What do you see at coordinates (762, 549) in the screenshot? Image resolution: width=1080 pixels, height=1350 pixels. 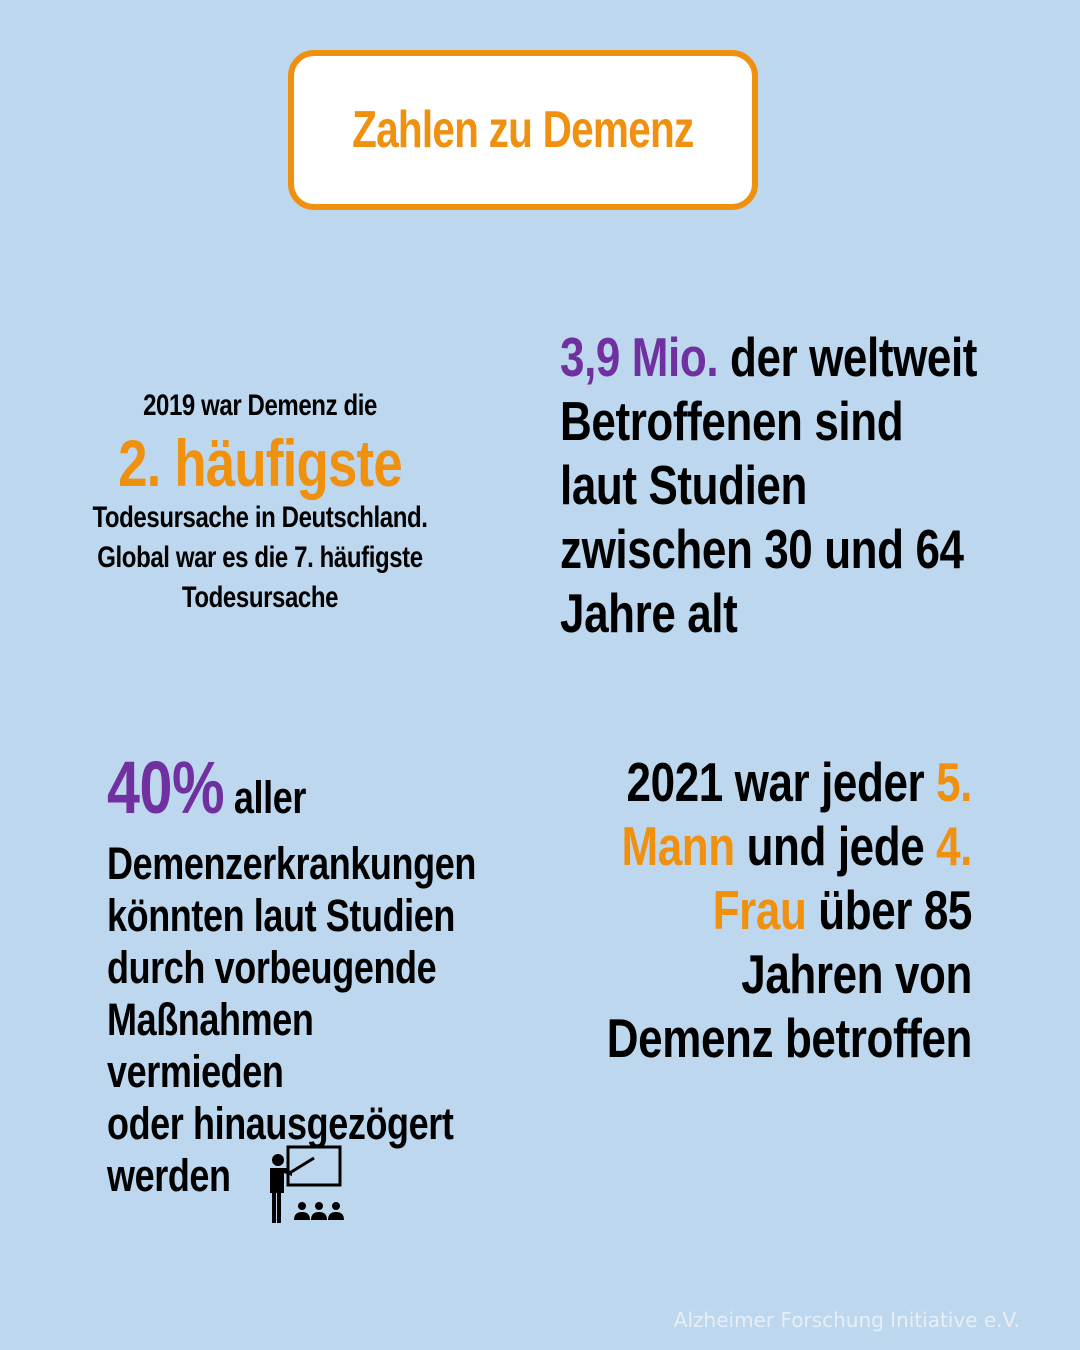 I see `fact2-line4: zwischen 30 und 64` at bounding box center [762, 549].